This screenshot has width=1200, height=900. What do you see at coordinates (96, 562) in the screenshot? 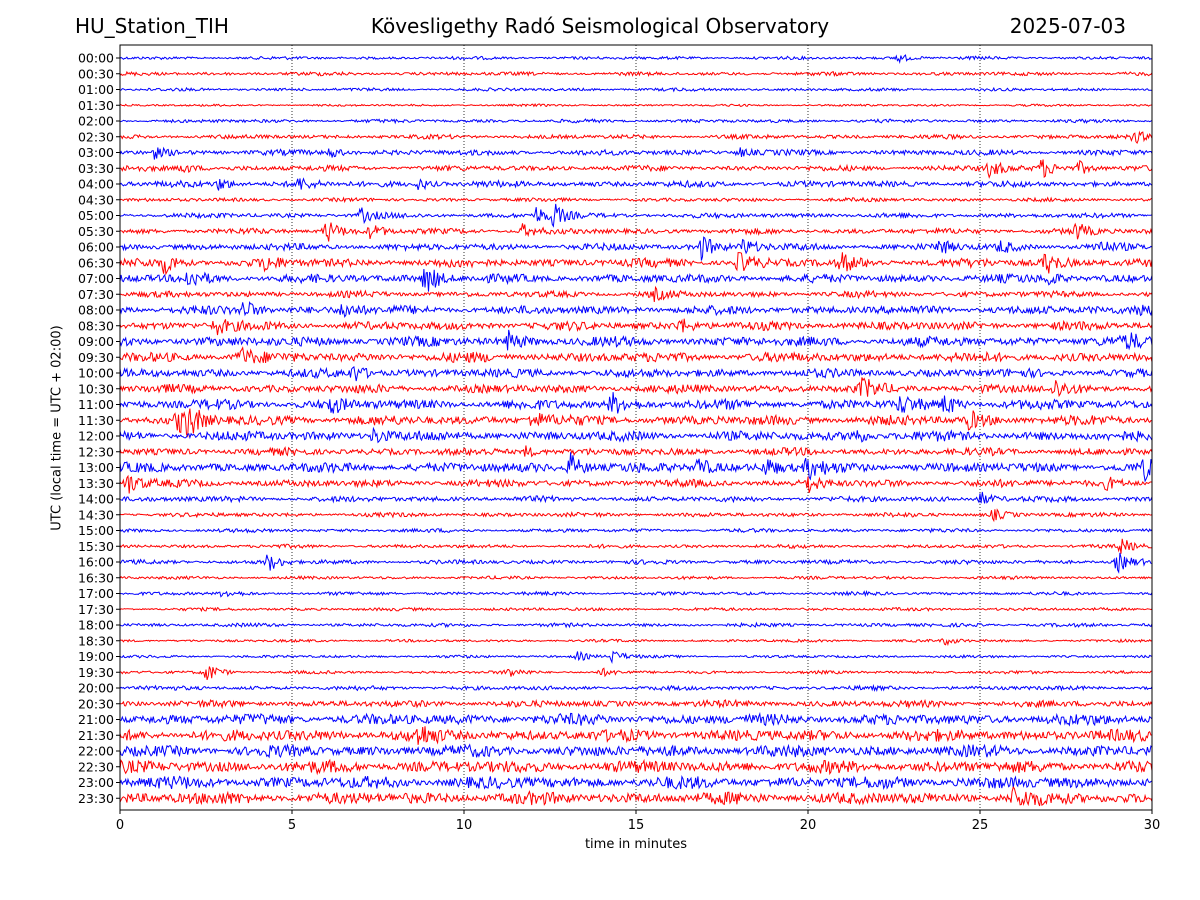
I see `y-tick-label: 16:00` at bounding box center [96, 562].